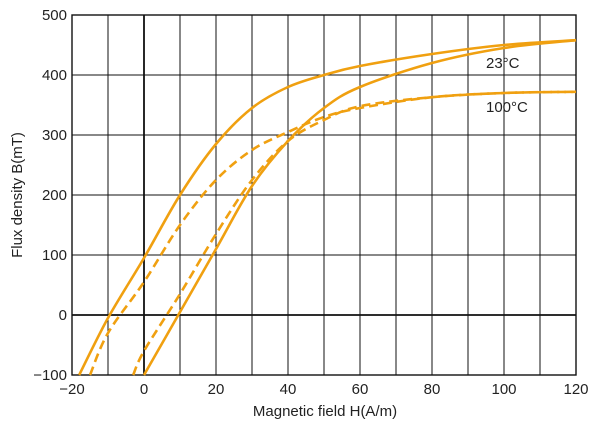  What do you see at coordinates (144, 389) in the screenshot?
I see `x-tick-label-0: 0` at bounding box center [144, 389].